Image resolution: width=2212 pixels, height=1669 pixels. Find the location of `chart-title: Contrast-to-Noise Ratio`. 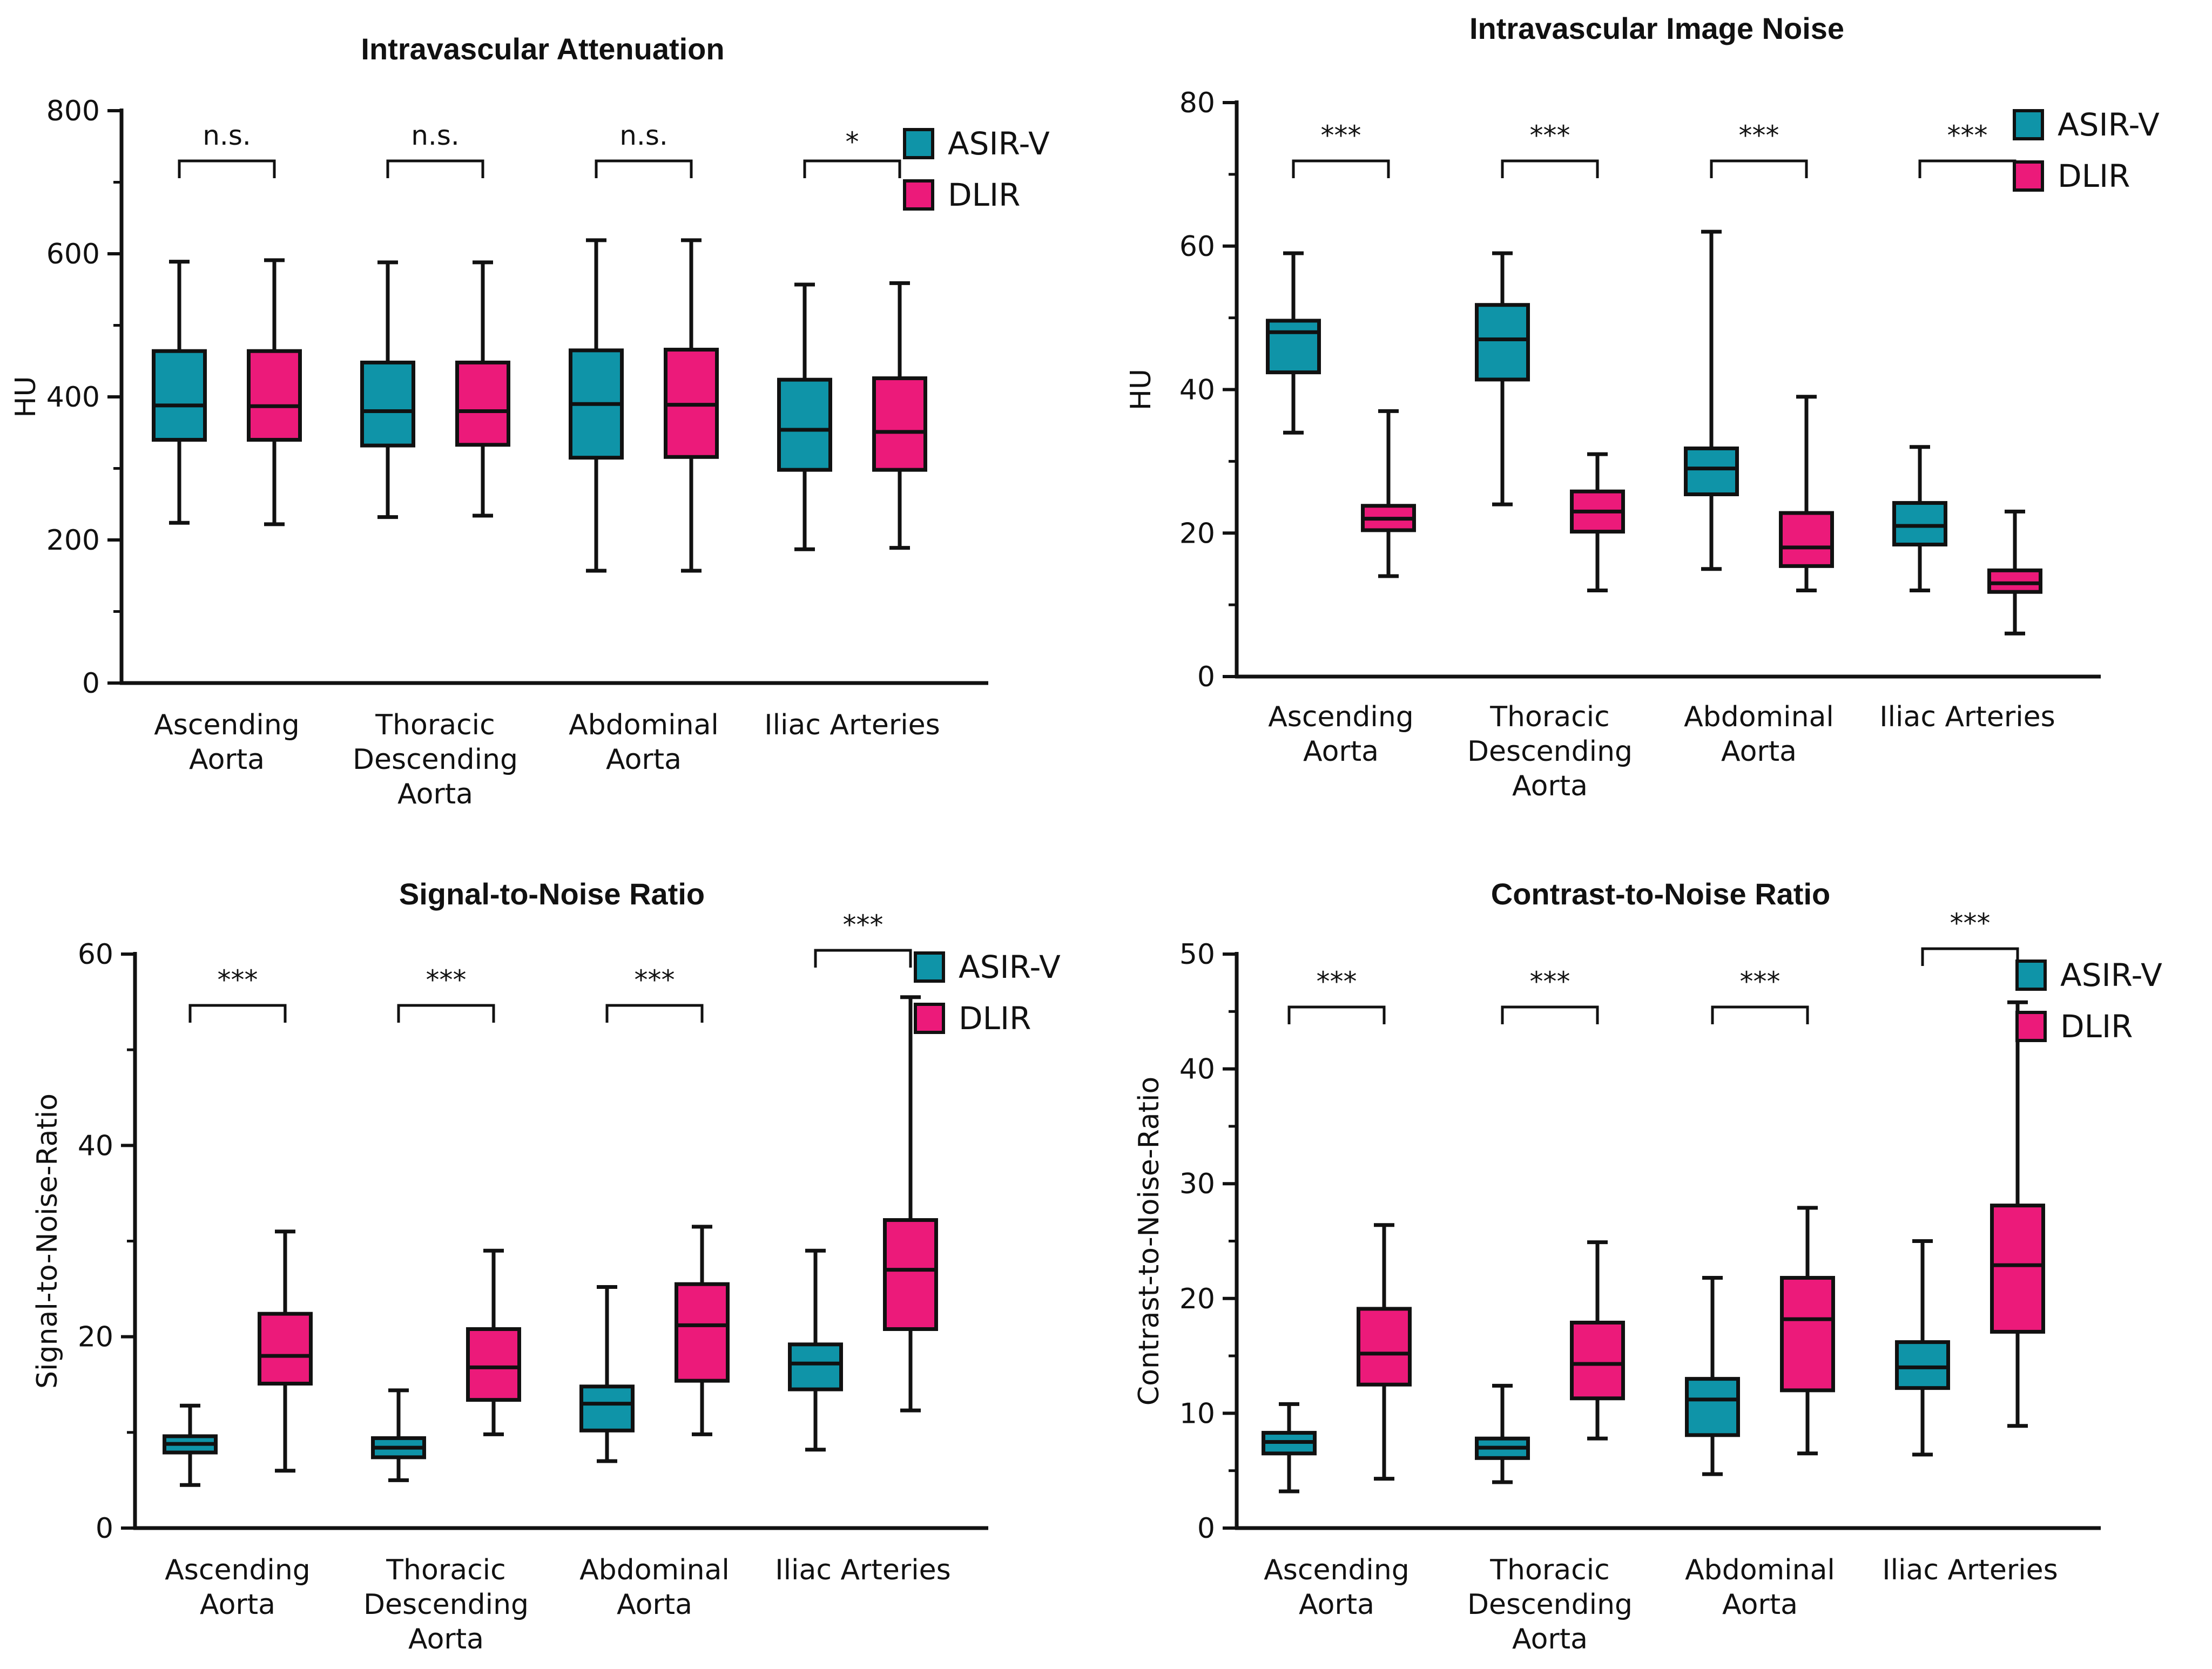

chart-title: Contrast-to-Noise Ratio is located at coordinates (1660, 894).